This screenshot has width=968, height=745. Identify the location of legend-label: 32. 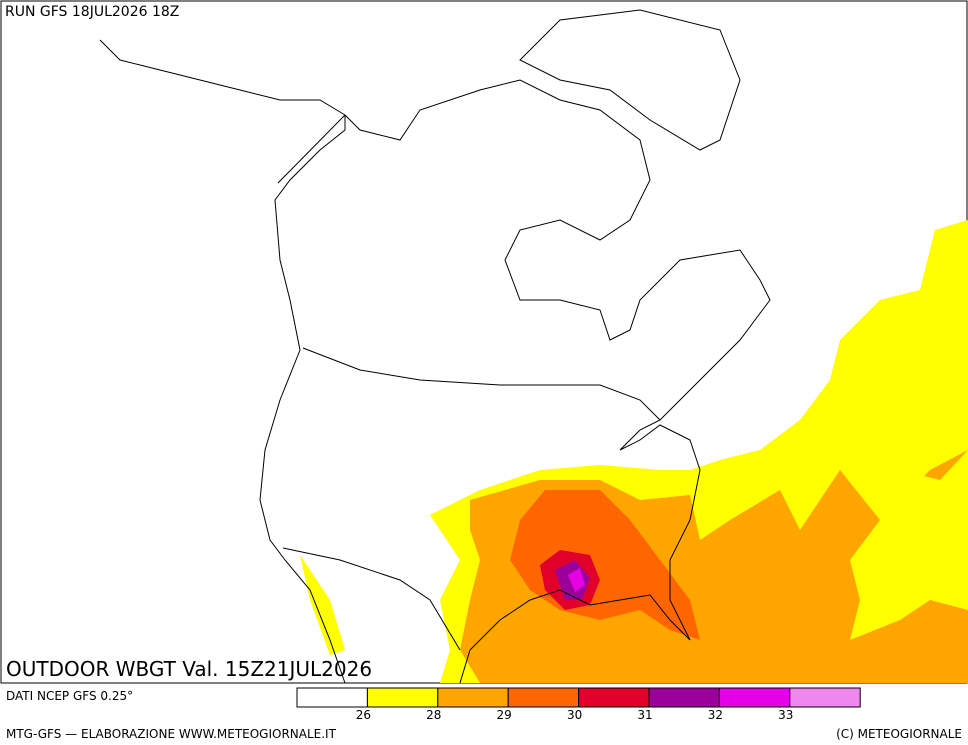
(715, 715).